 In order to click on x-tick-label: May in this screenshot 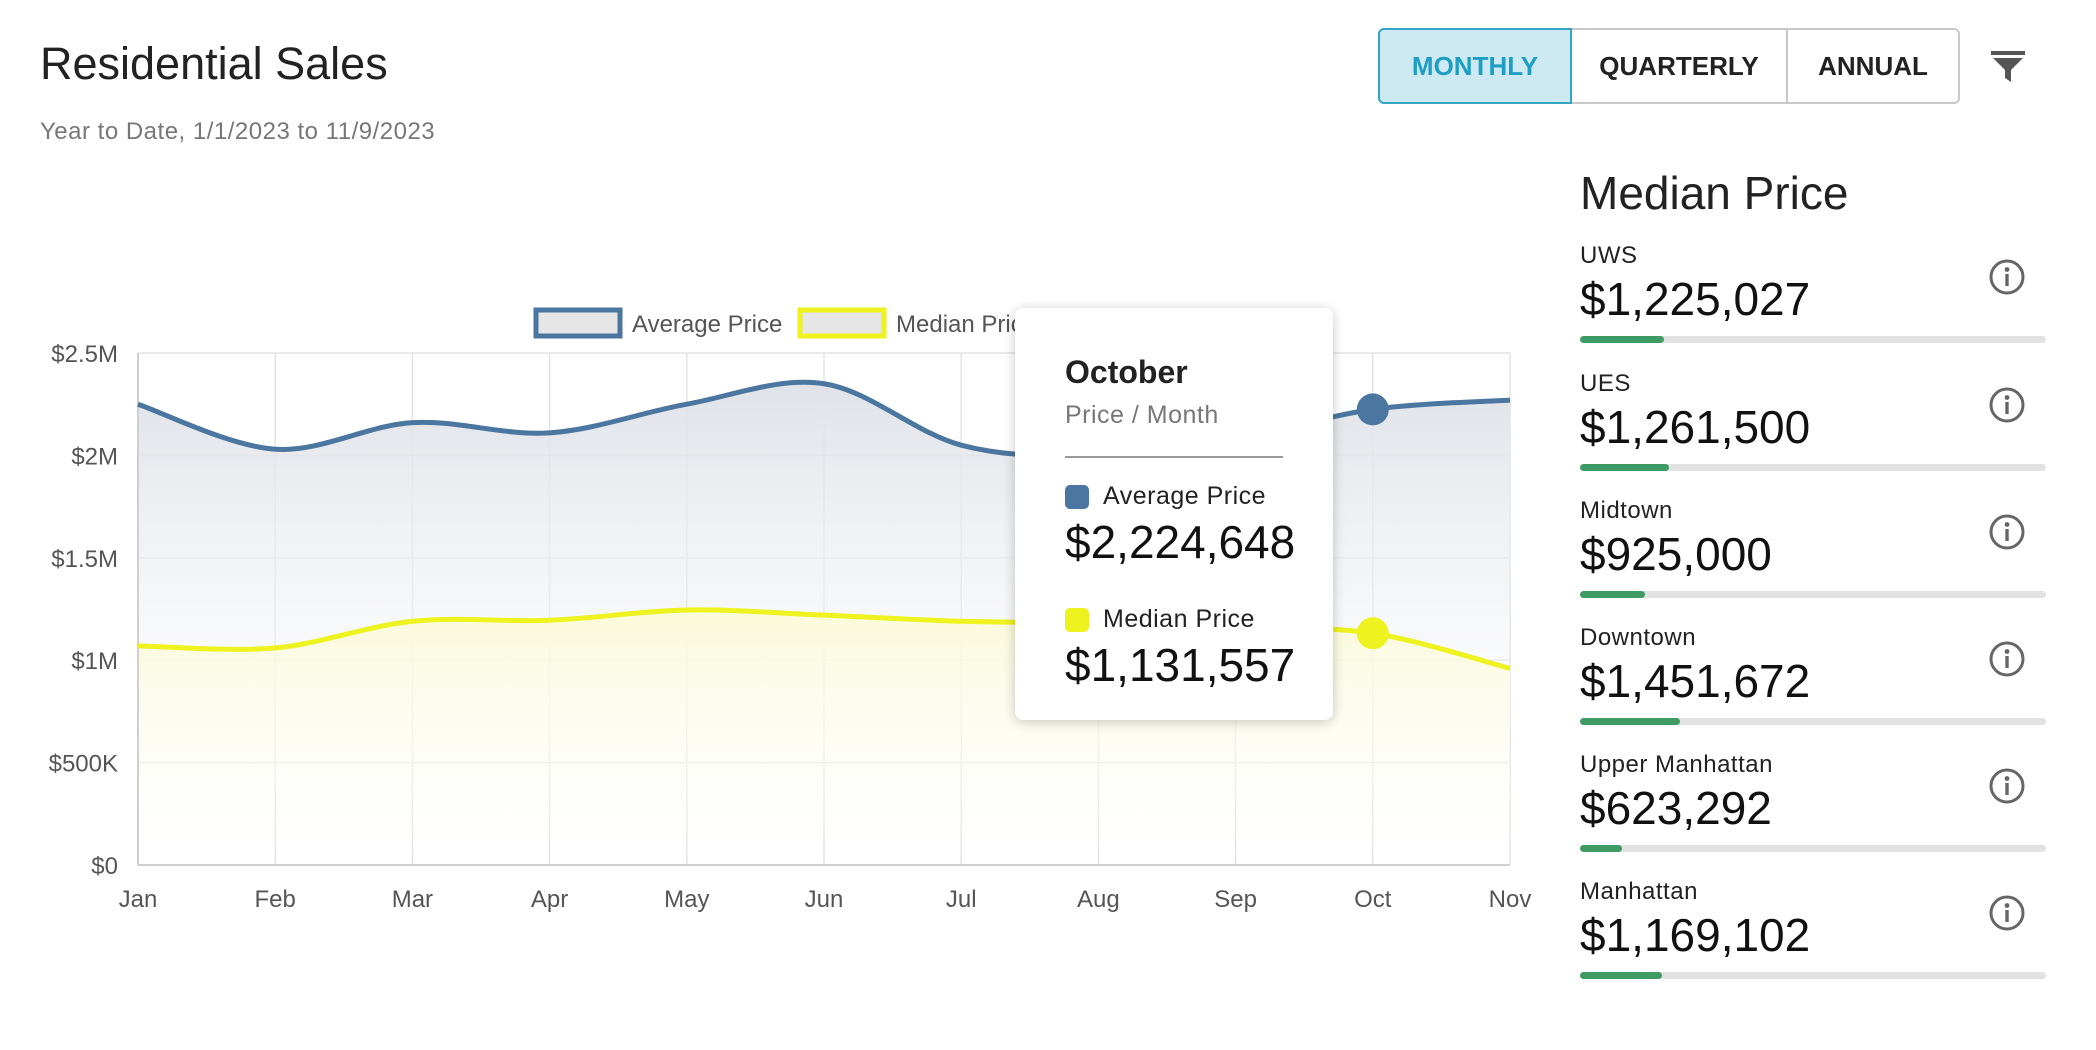, I will do `click(686, 899)`.